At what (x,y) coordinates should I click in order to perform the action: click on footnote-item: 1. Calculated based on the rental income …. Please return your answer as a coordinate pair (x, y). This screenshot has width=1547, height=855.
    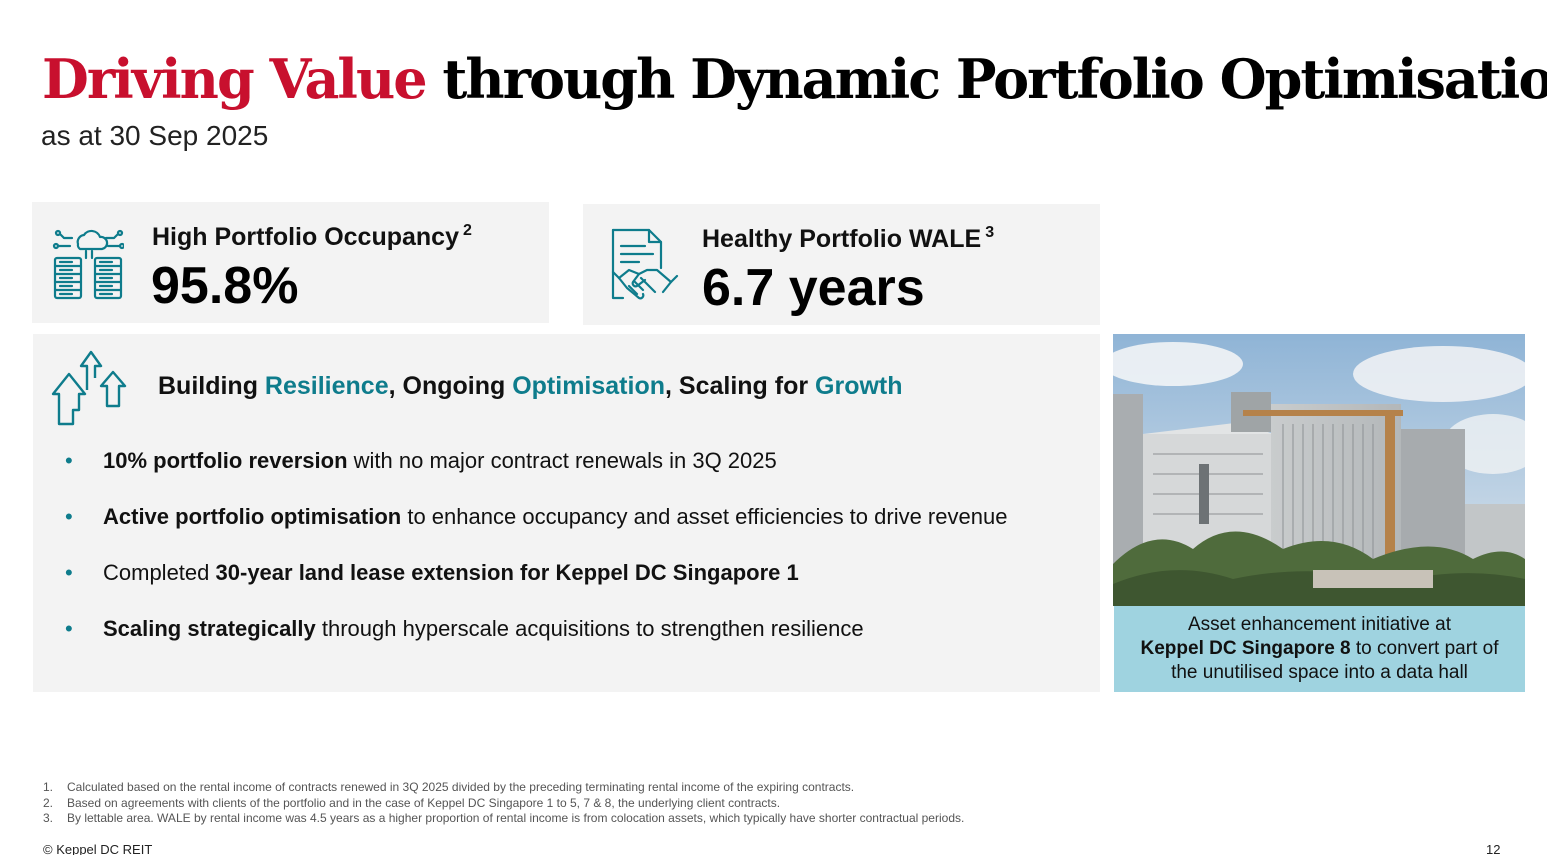
    Looking at the image, I should click on (449, 787).